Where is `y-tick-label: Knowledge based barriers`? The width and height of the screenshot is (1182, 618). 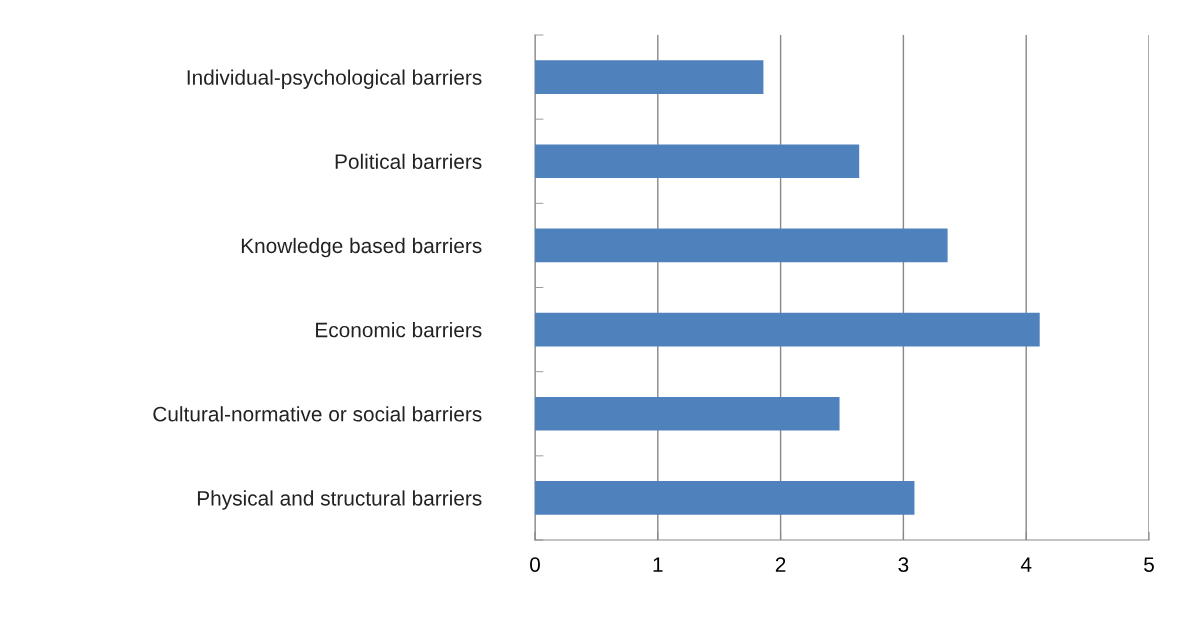 y-tick-label: Knowledge based barriers is located at coordinates (361, 247).